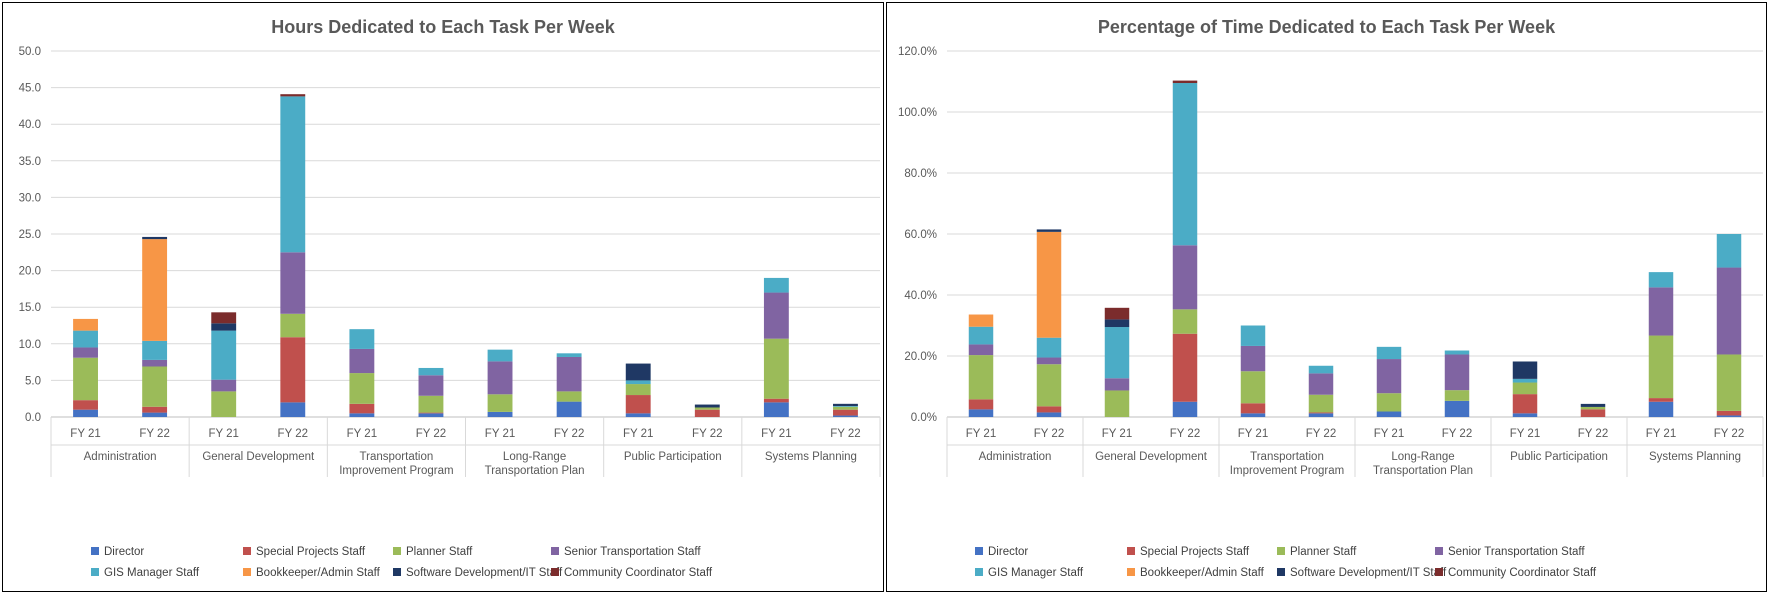 The image size is (1769, 594). Describe the element at coordinates (626, 552) in the screenshot. I see `legend-item: Senior Transportation Staff` at that location.